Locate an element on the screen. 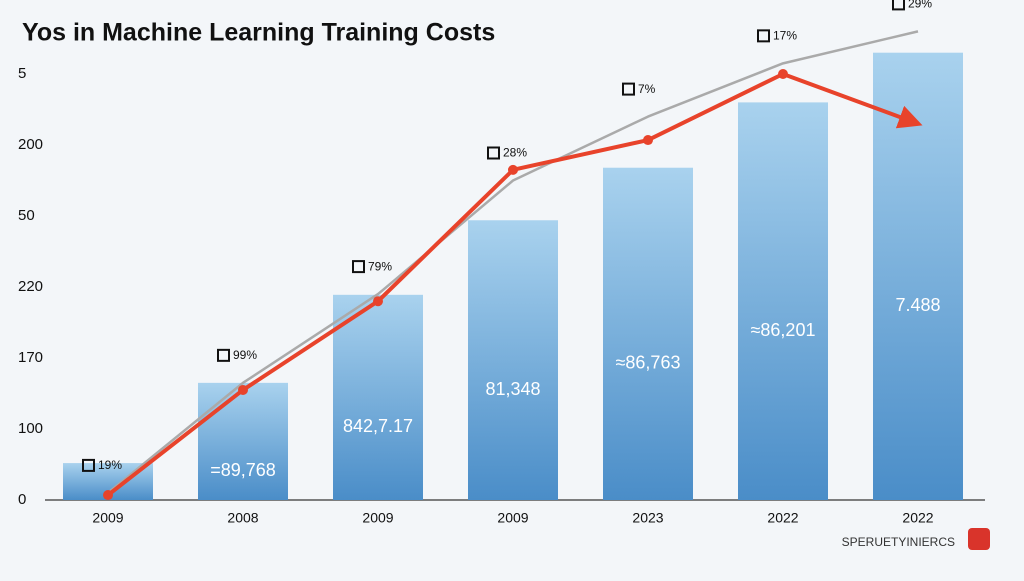  point-label: 28% is located at coordinates (515, 153).